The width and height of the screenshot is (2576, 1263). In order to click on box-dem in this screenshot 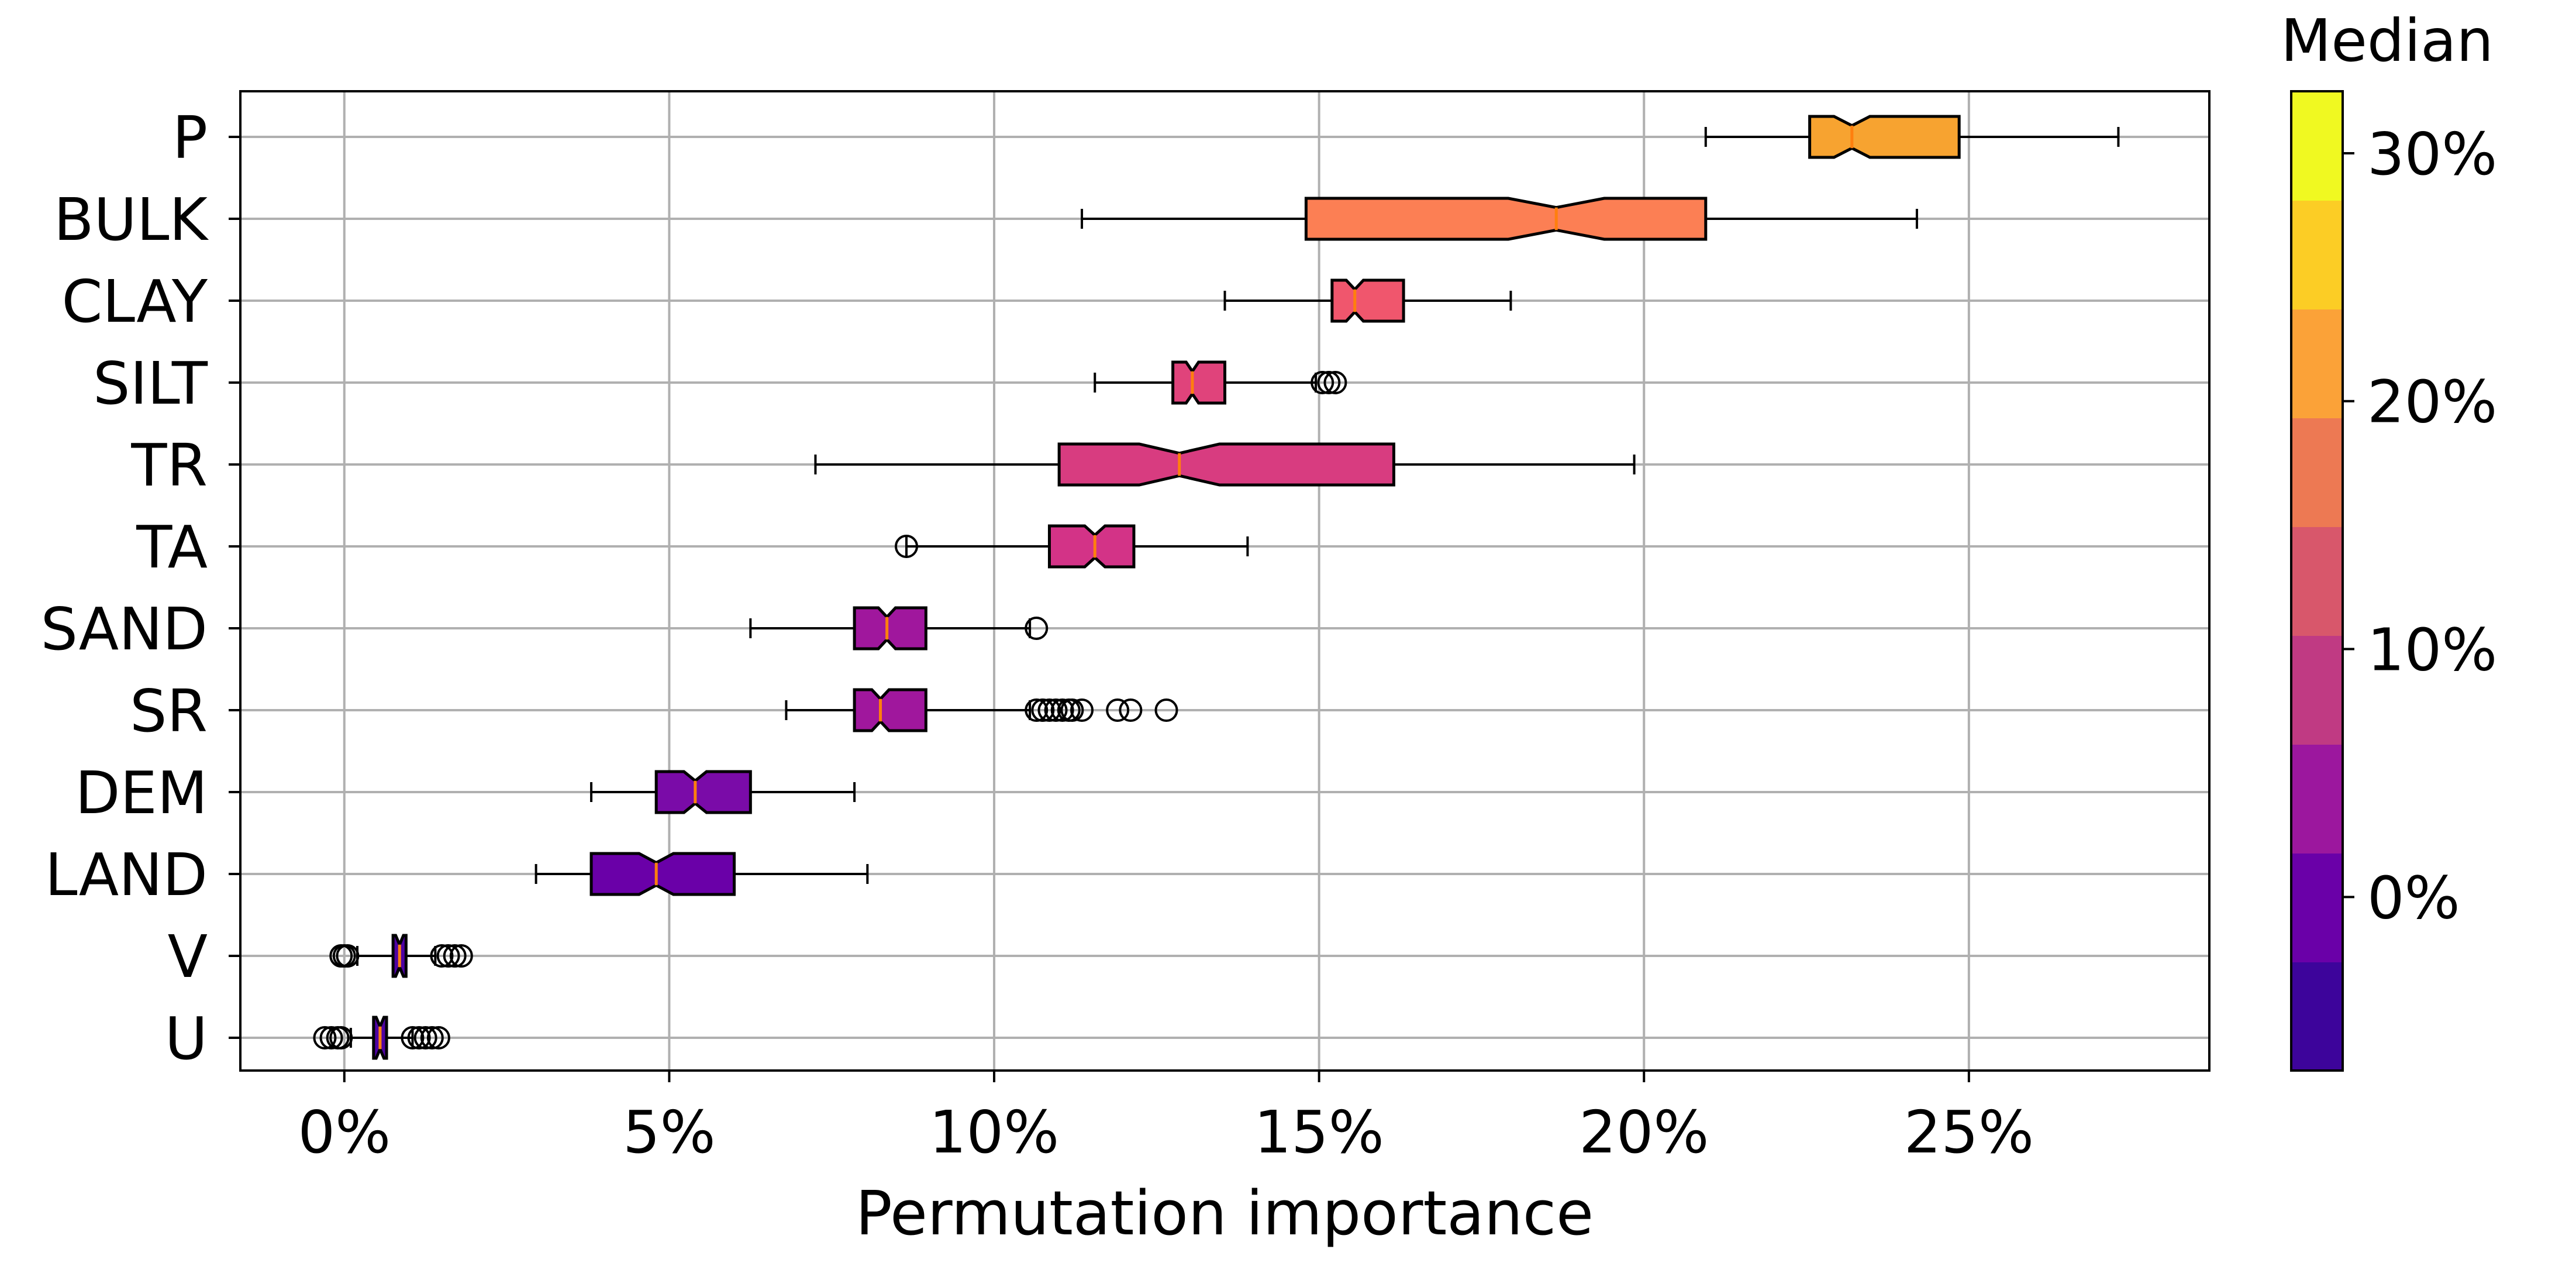, I will do `click(723, 792)`.